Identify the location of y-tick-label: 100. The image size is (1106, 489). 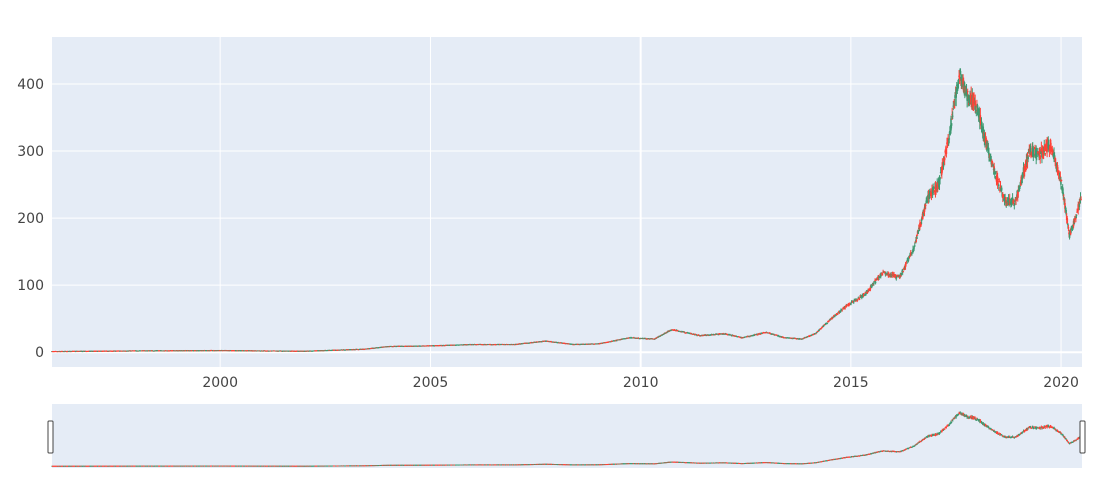
(30, 286).